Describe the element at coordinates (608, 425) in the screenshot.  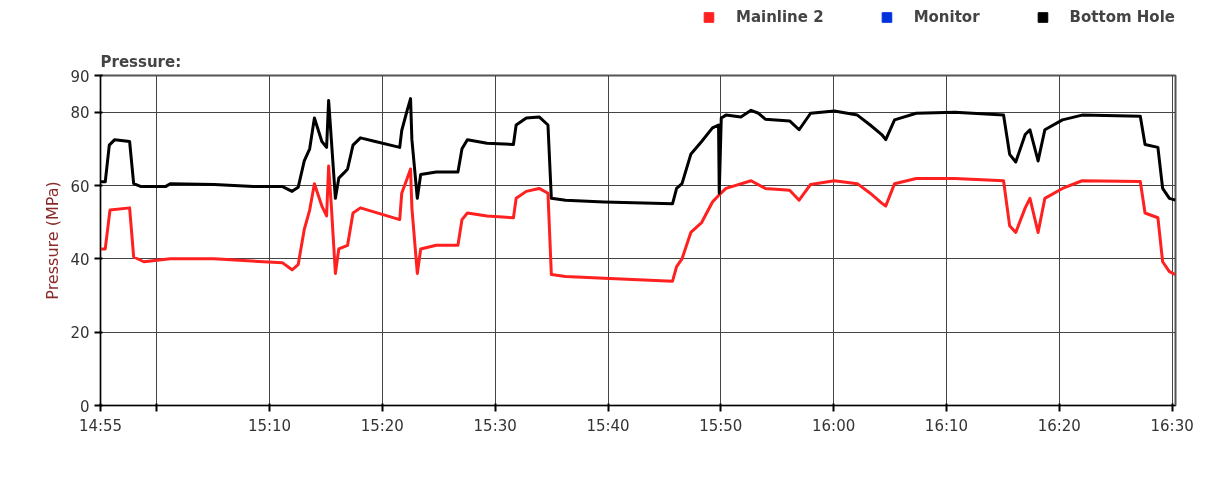
I see `x-tick-label: 15:40` at that location.